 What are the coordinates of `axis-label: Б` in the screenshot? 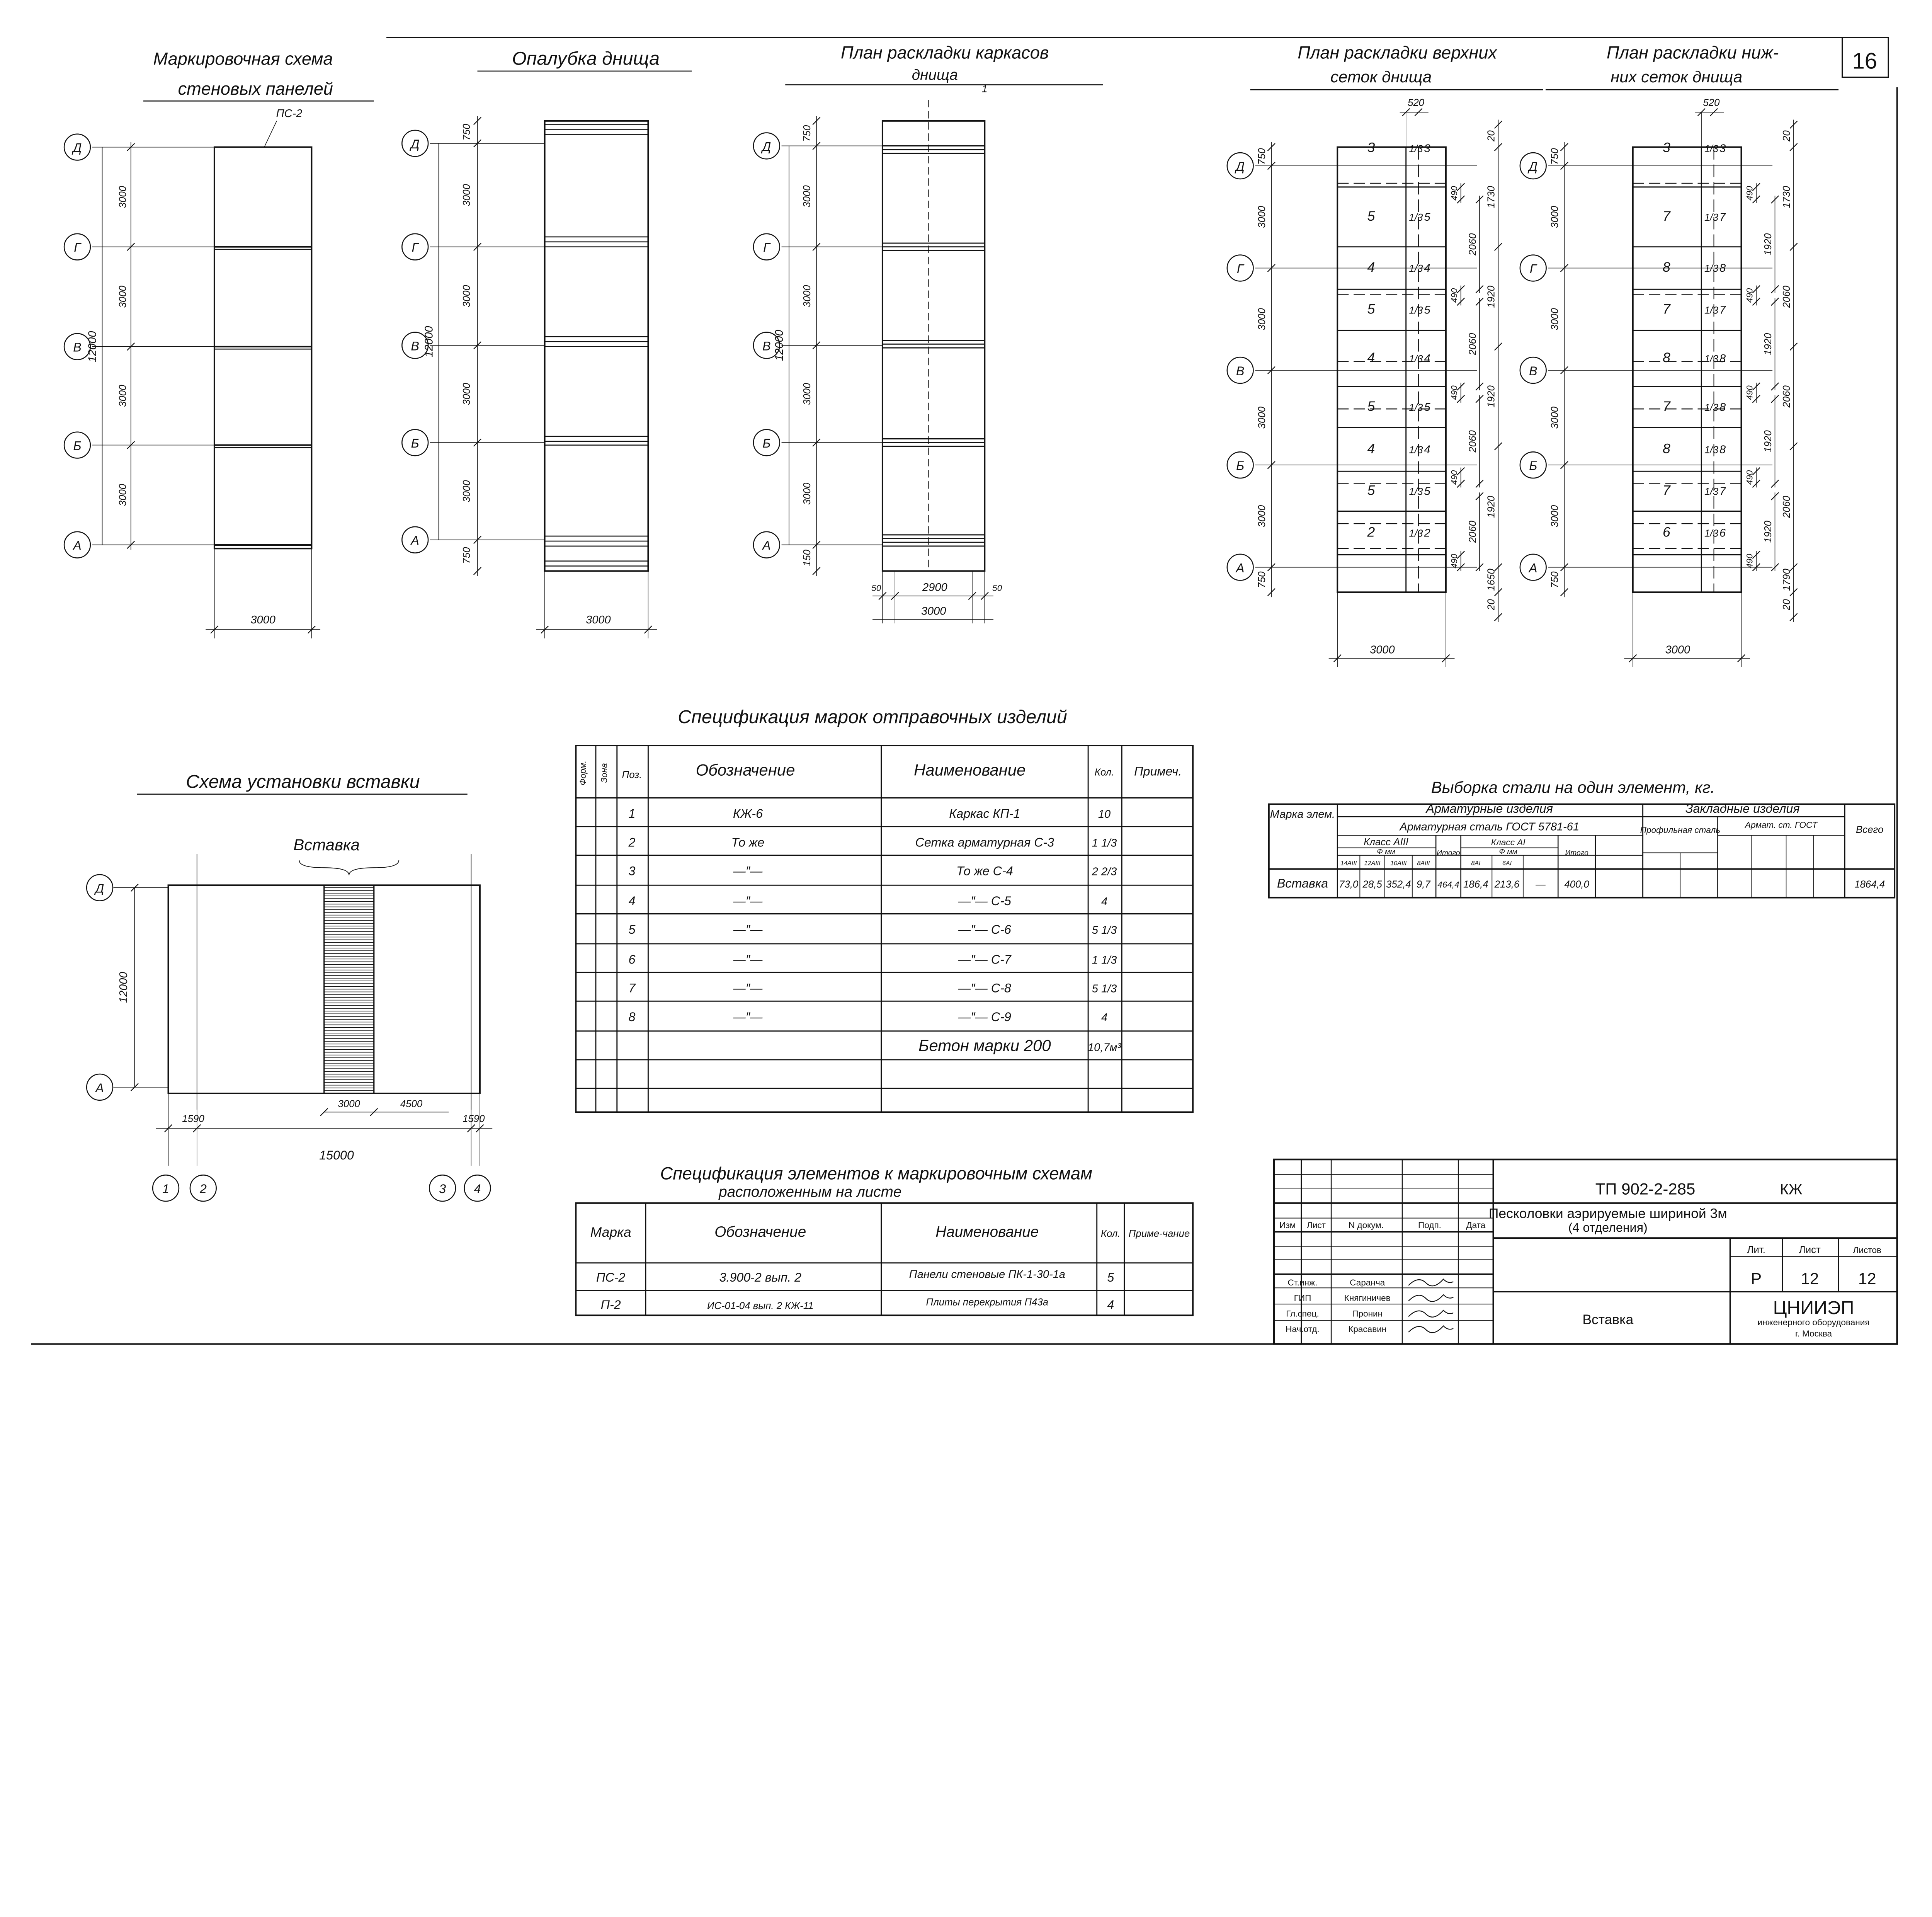 It's located at (766, 443).